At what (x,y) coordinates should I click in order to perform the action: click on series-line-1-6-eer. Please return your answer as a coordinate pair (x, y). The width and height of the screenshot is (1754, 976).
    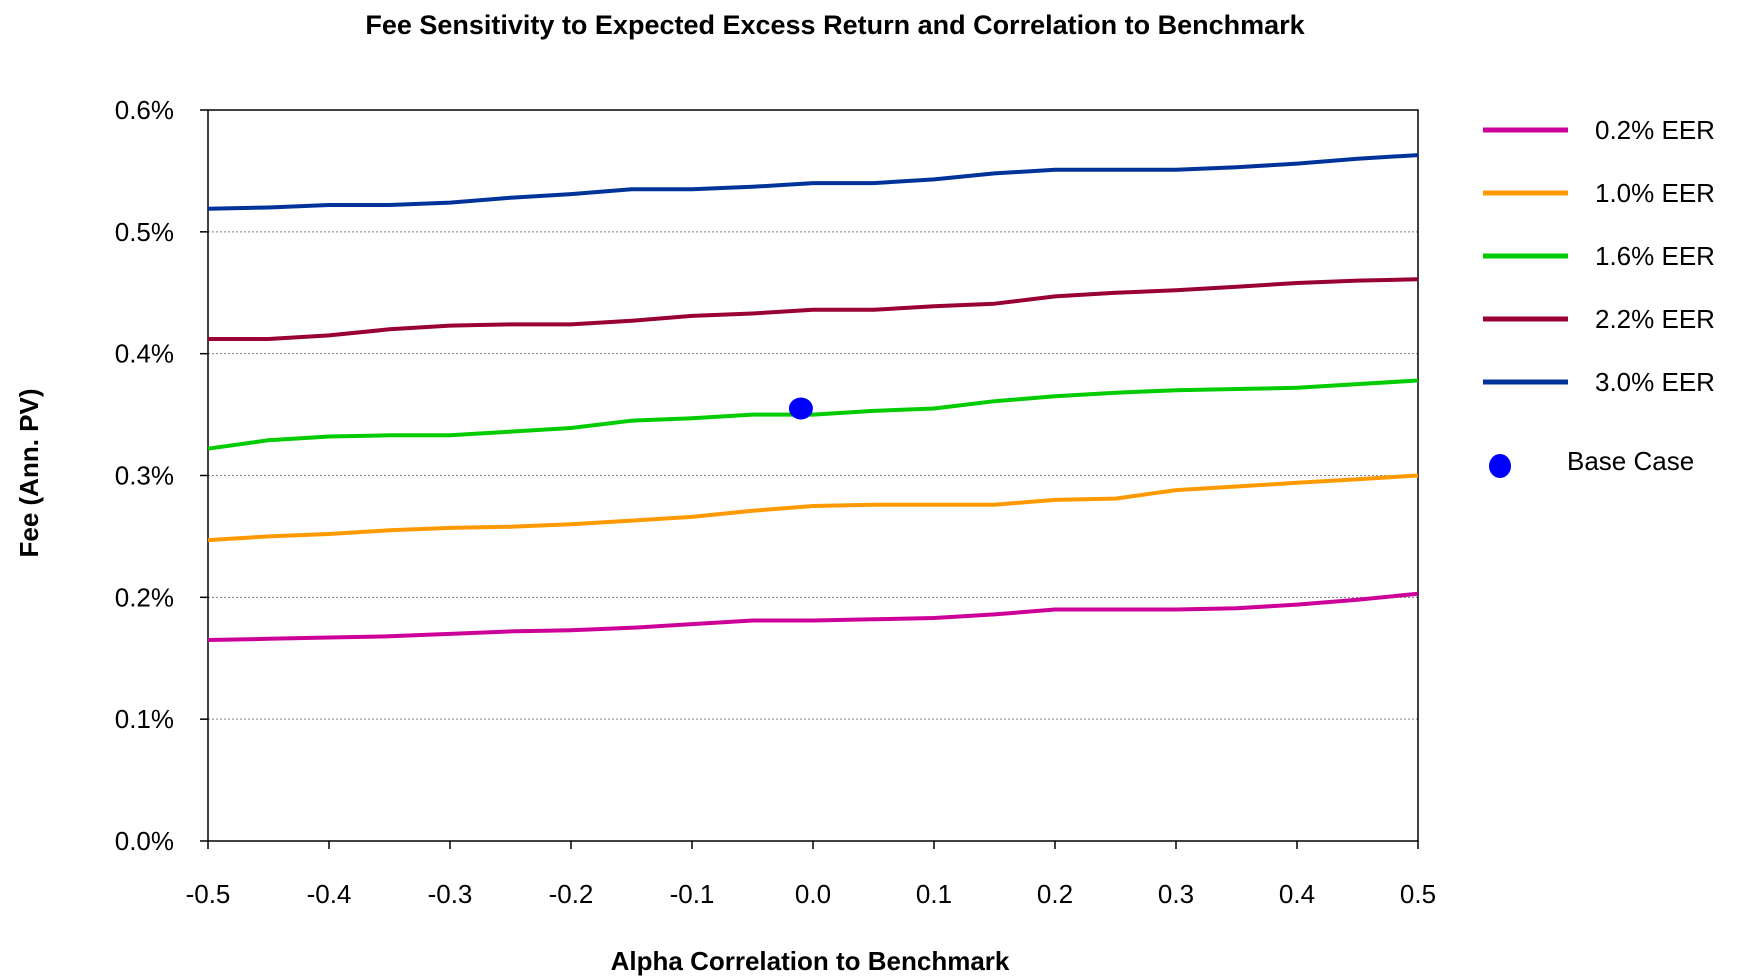
    Looking at the image, I should click on (813, 414).